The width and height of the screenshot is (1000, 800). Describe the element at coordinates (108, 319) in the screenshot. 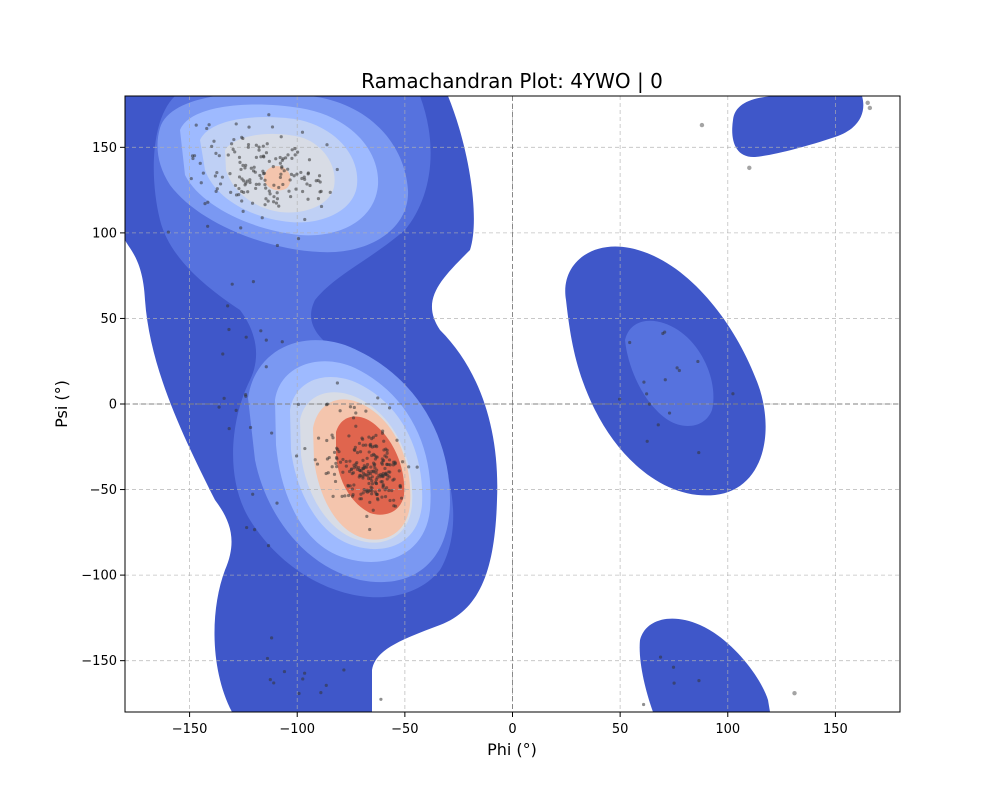

I see `y-tick-label: 50` at that location.